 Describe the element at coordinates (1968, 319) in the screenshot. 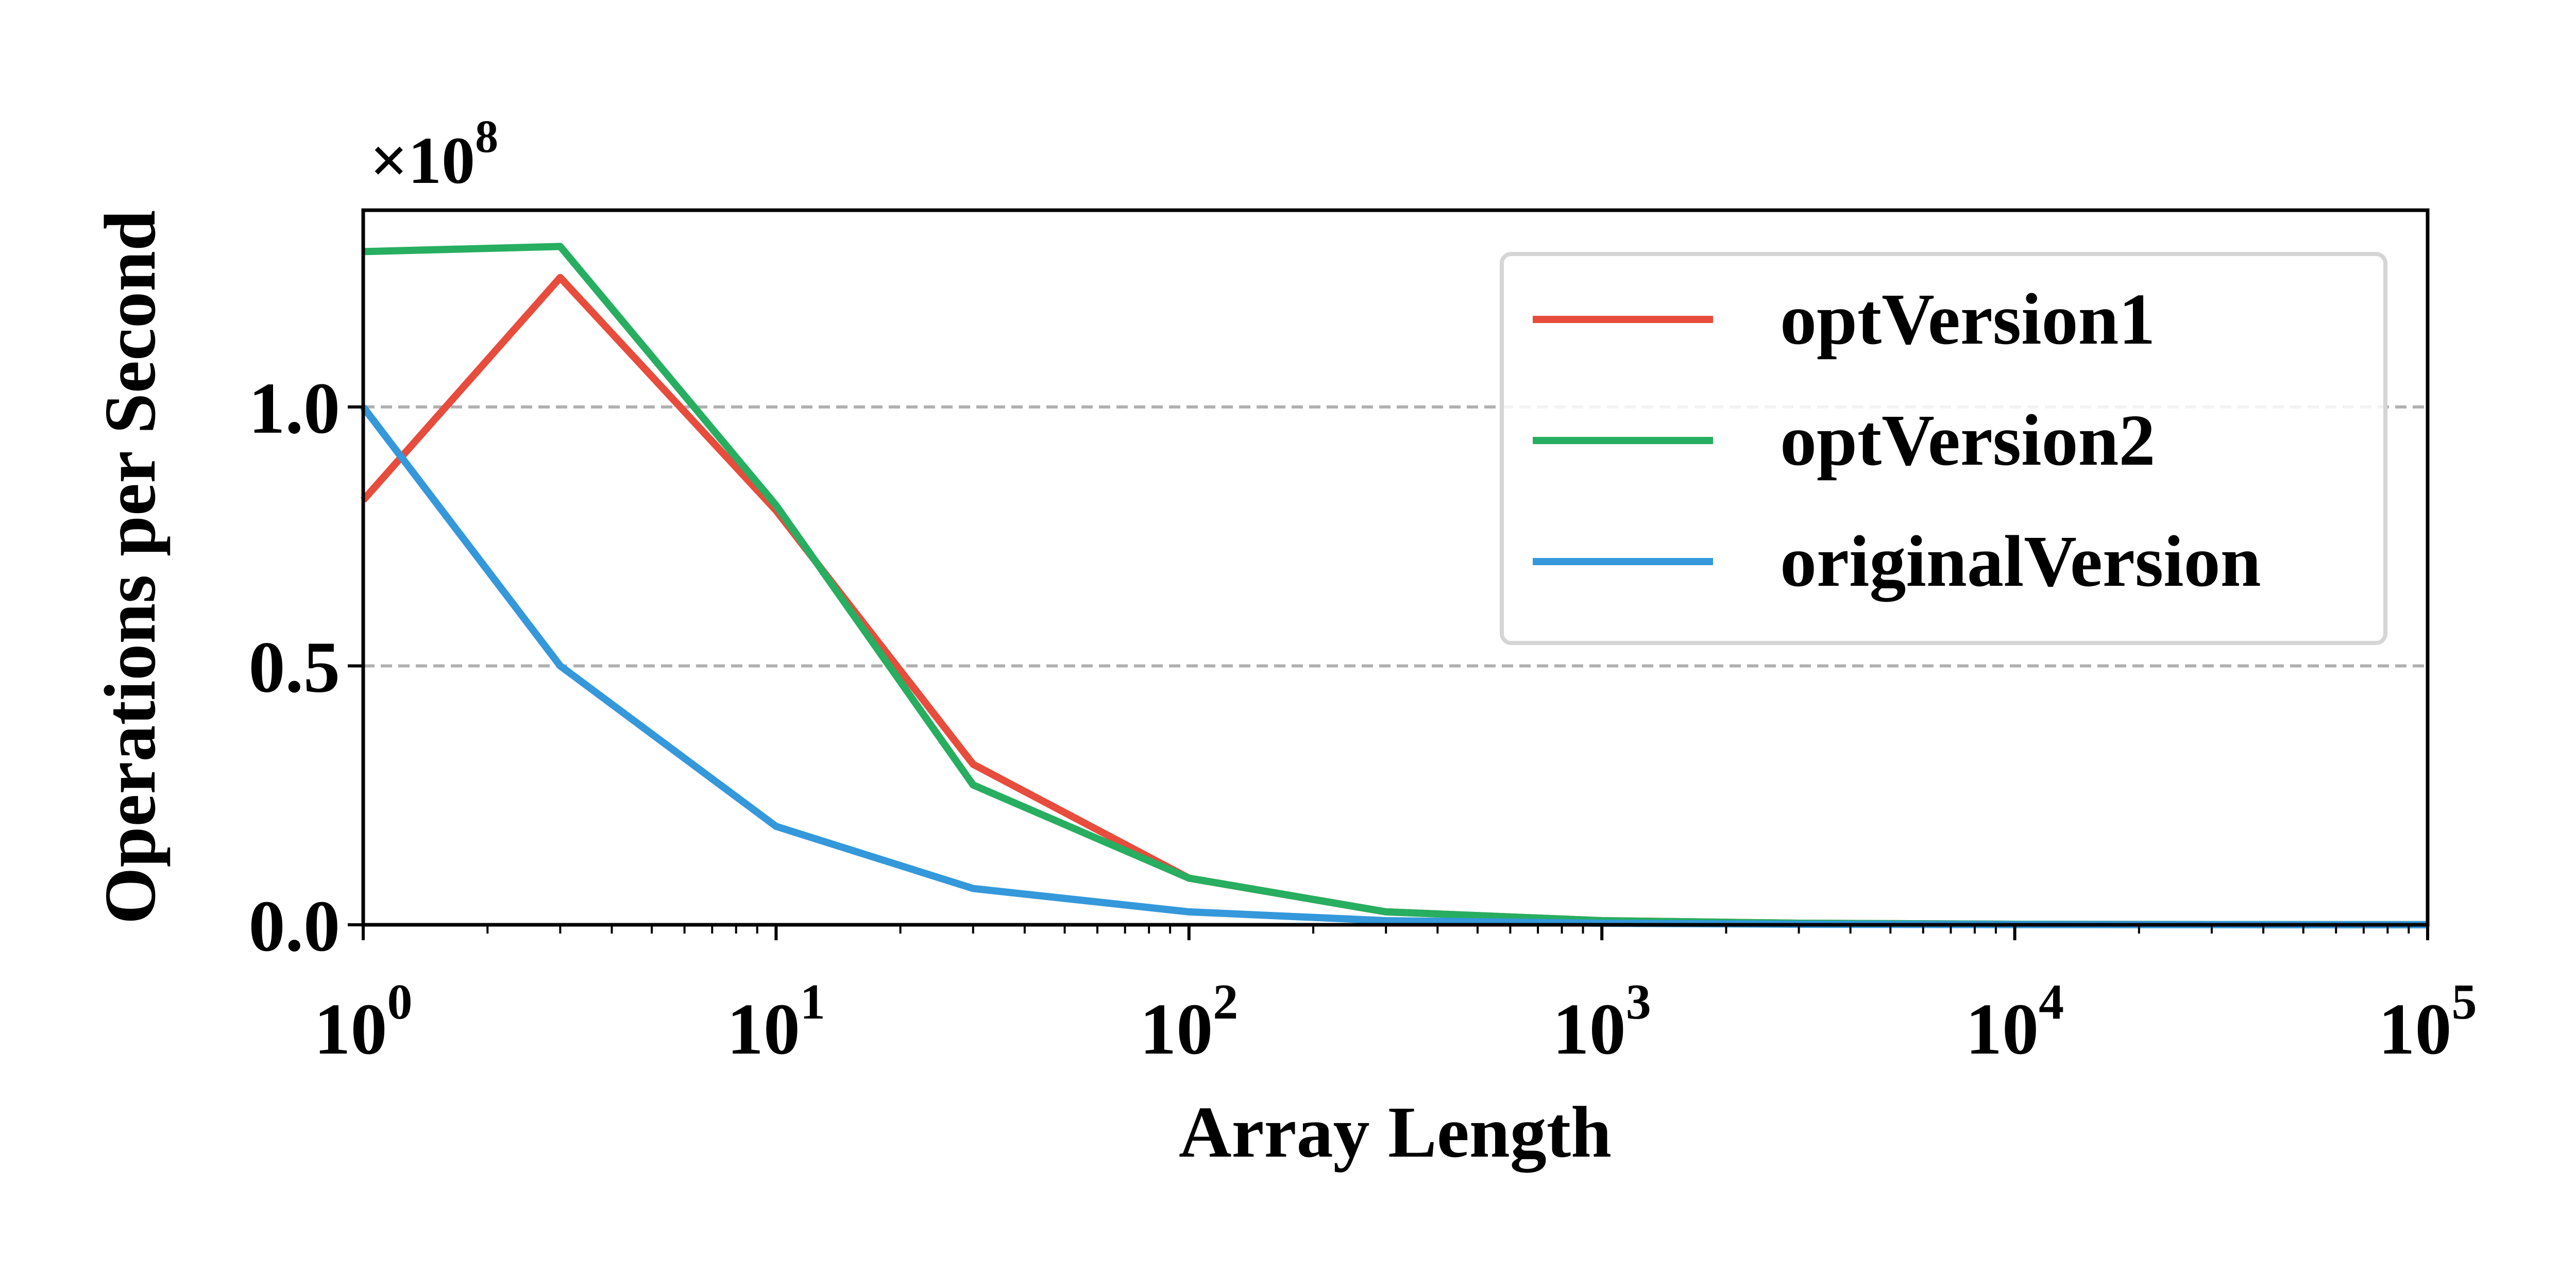

I see `legend-label-optVersion1: optVersion1` at that location.